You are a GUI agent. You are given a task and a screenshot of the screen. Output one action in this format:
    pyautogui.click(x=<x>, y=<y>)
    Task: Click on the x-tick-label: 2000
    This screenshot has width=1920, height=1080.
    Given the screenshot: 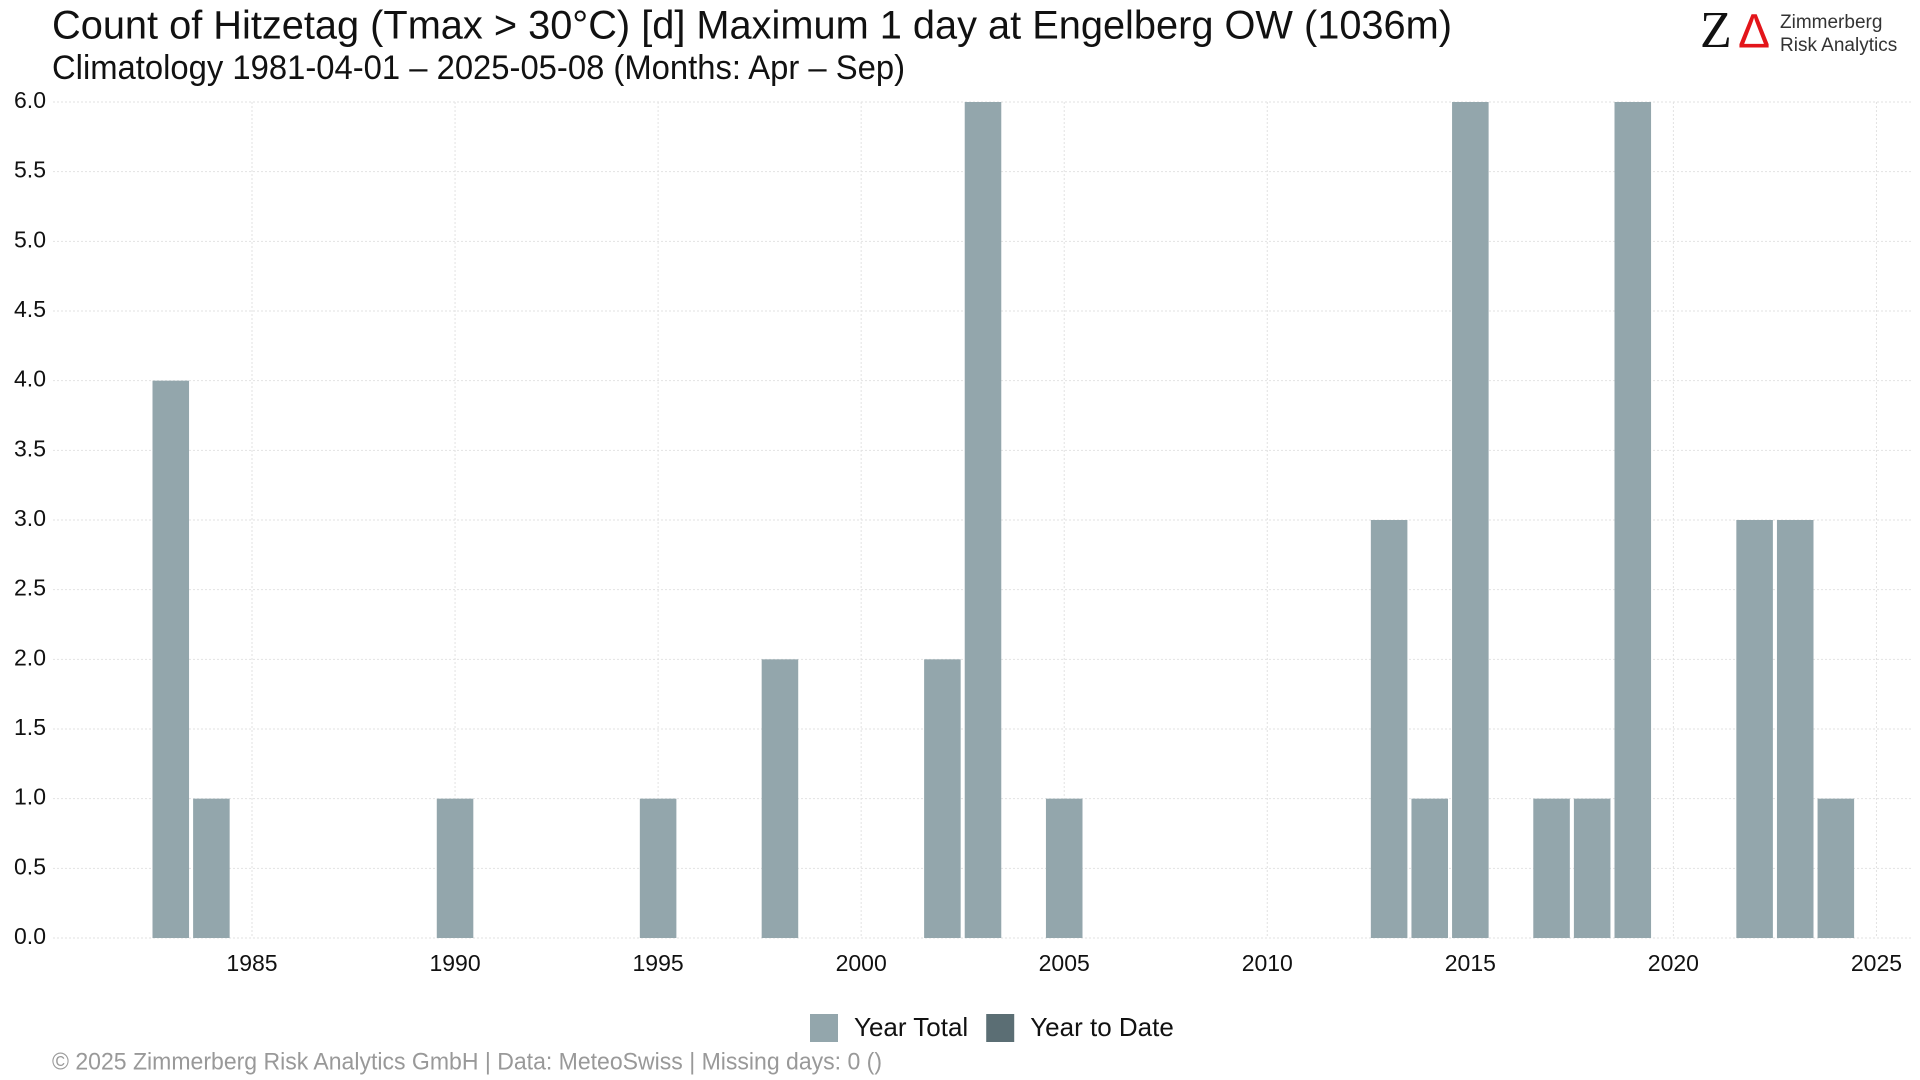 What is the action you would take?
    pyautogui.click(x=861, y=963)
    